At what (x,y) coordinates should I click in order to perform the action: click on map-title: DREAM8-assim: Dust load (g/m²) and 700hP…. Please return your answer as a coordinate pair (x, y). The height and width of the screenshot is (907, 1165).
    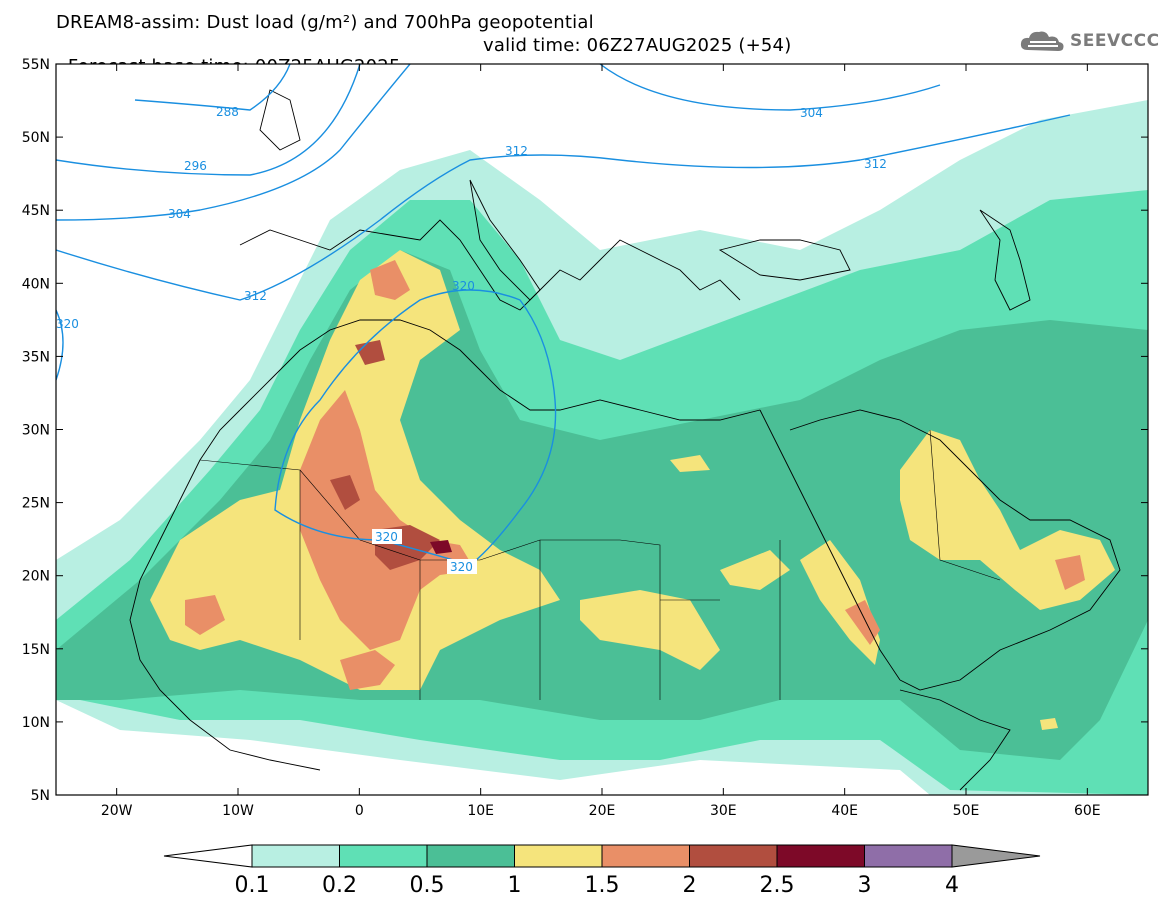
    Looking at the image, I should click on (325, 22).